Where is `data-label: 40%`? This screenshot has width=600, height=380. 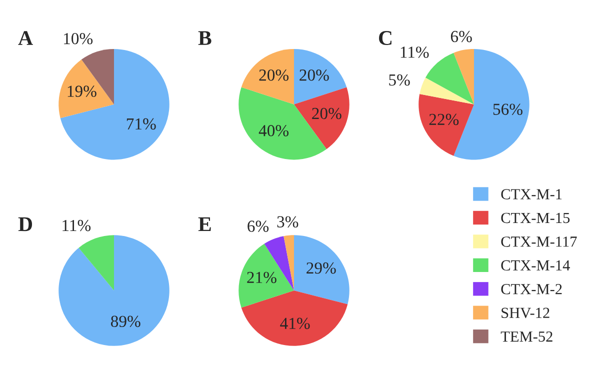
data-label: 40% is located at coordinates (273, 130).